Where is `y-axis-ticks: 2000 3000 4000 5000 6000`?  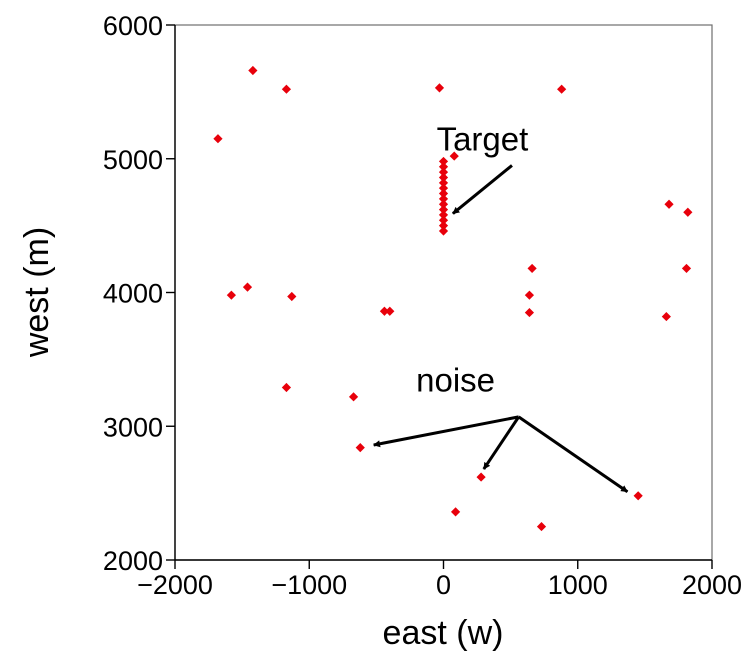 y-axis-ticks: 2000 3000 4000 5000 6000 is located at coordinates (139, 293).